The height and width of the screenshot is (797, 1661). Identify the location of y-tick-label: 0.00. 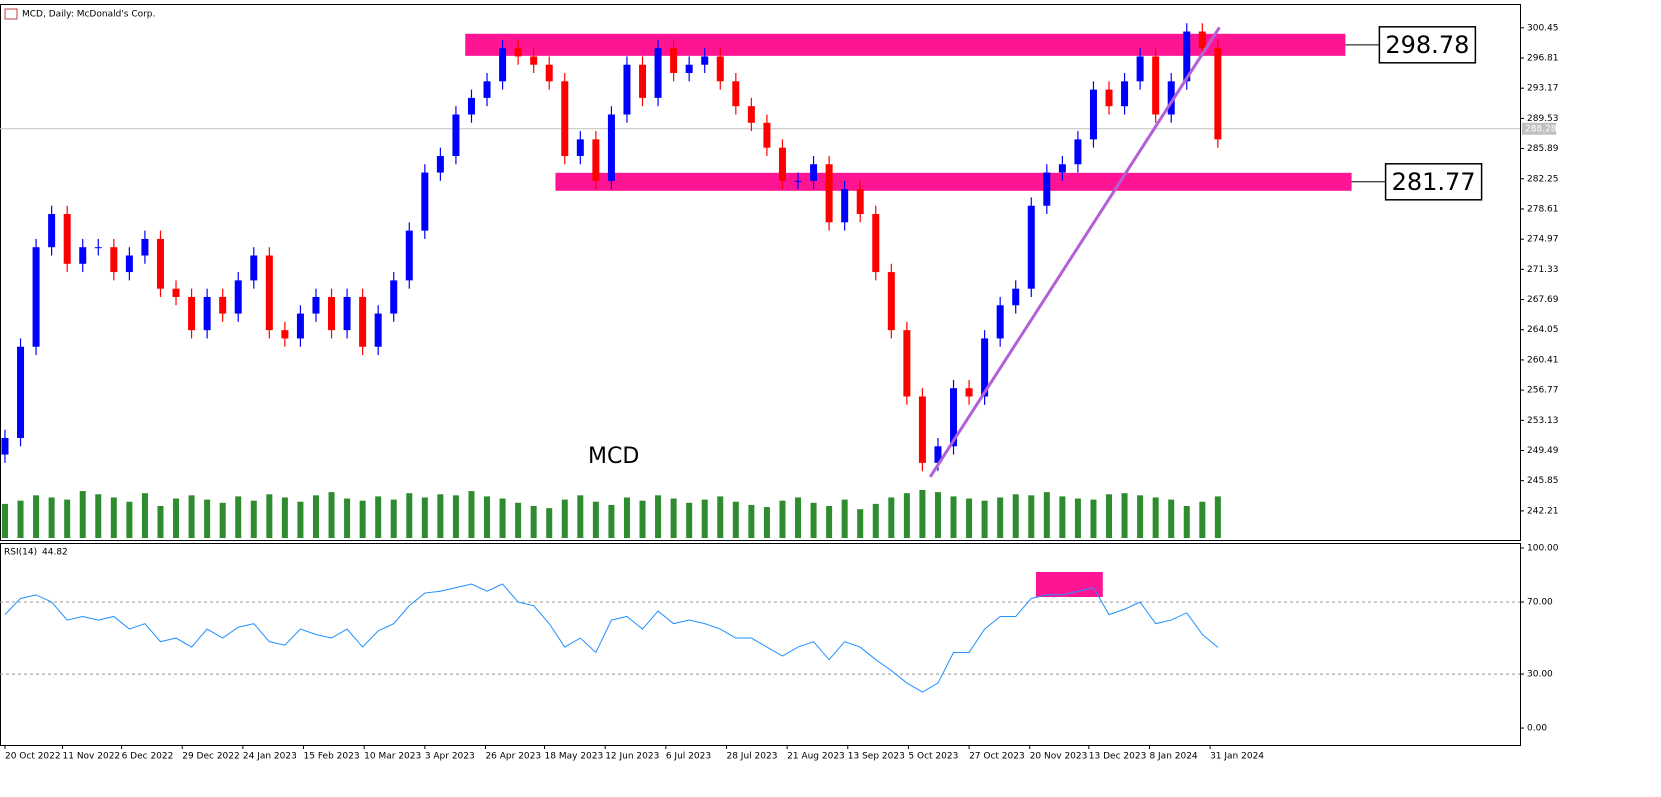
(1537, 729).